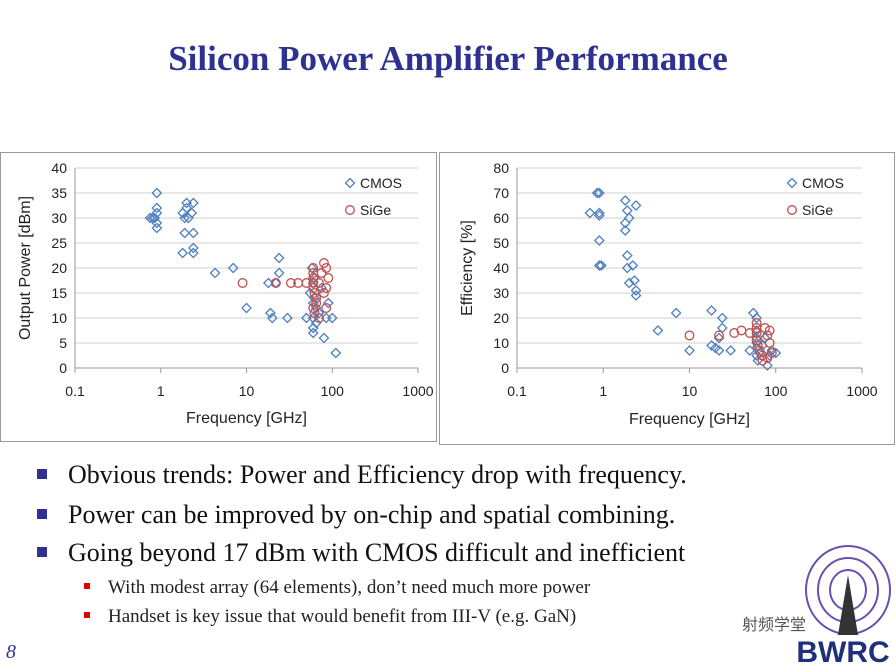 The image size is (896, 667). Describe the element at coordinates (247, 391) in the screenshot. I see `x-tick-label: 10` at that location.